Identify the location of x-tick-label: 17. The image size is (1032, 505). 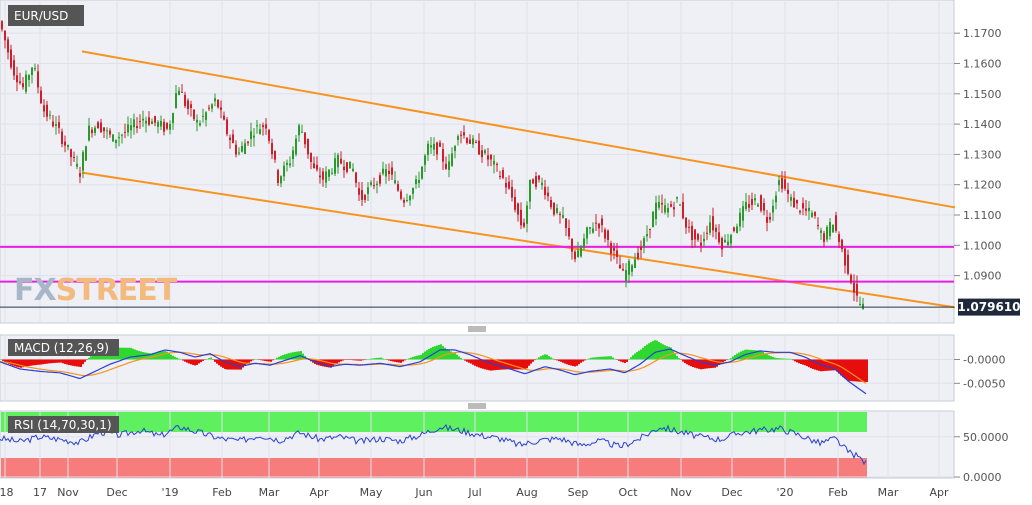
(40, 492).